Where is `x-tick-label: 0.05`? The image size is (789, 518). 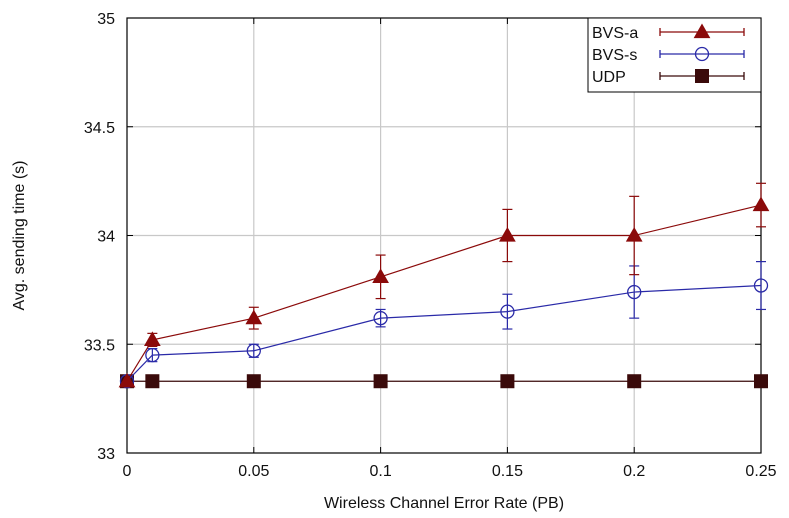
x-tick-label: 0.05 is located at coordinates (253, 471).